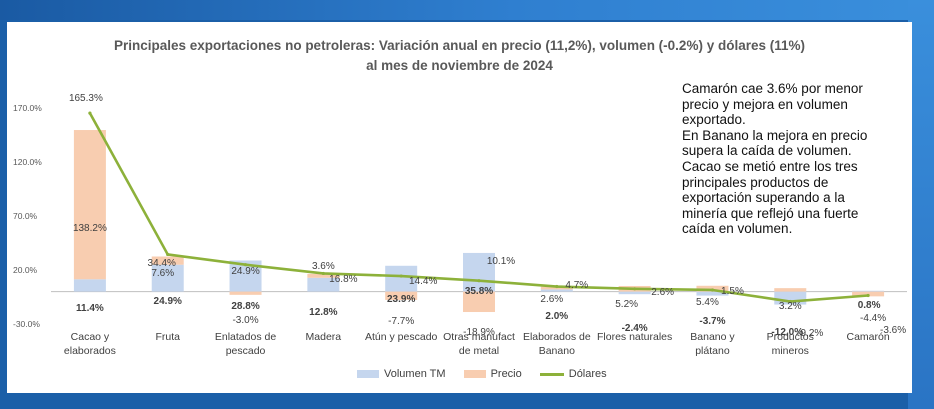 Image resolution: width=934 pixels, height=409 pixels. What do you see at coordinates (245, 337) in the screenshot?
I see `x-category-label: Enlatados de` at bounding box center [245, 337].